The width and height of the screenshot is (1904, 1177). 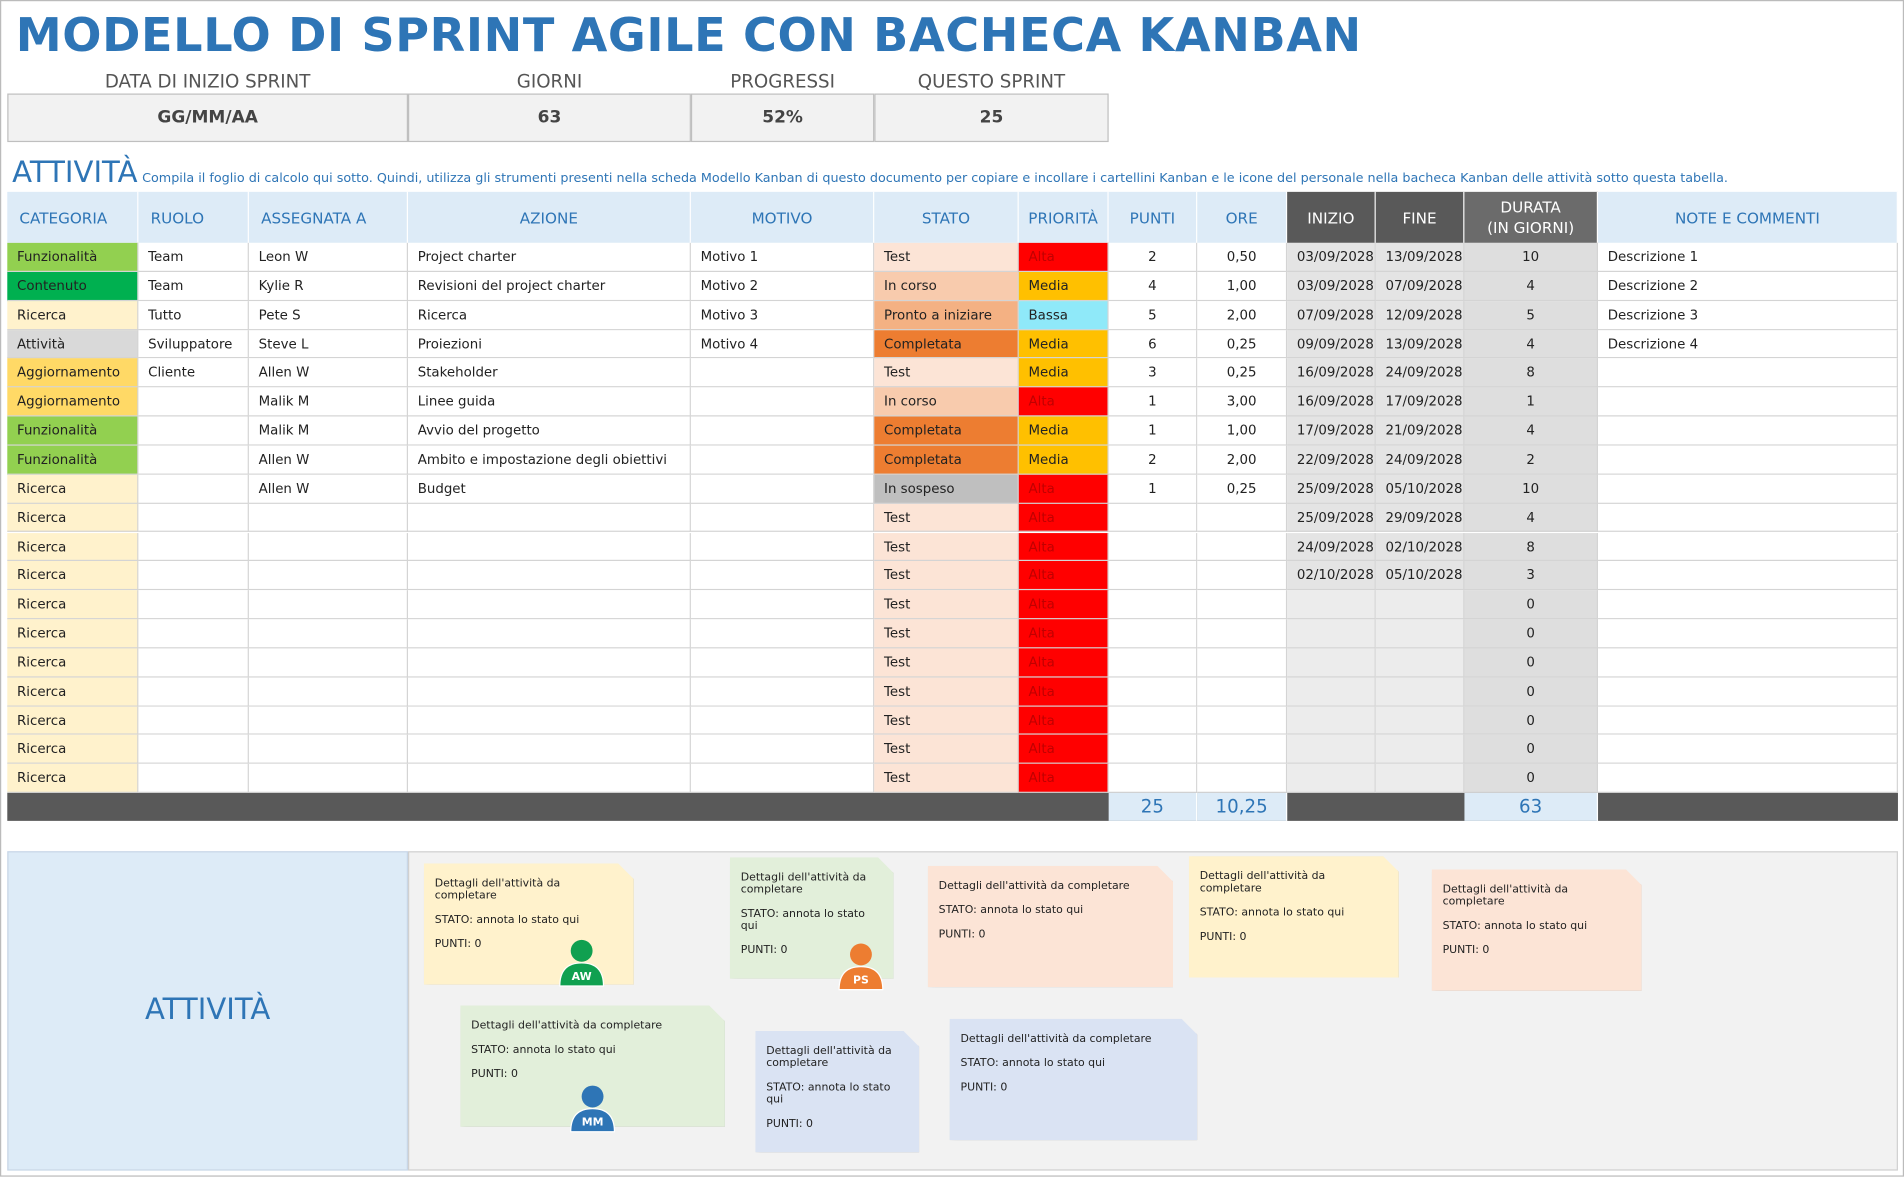 What do you see at coordinates (1242, 315) in the screenshot?
I see `table-cell: 2,00` at bounding box center [1242, 315].